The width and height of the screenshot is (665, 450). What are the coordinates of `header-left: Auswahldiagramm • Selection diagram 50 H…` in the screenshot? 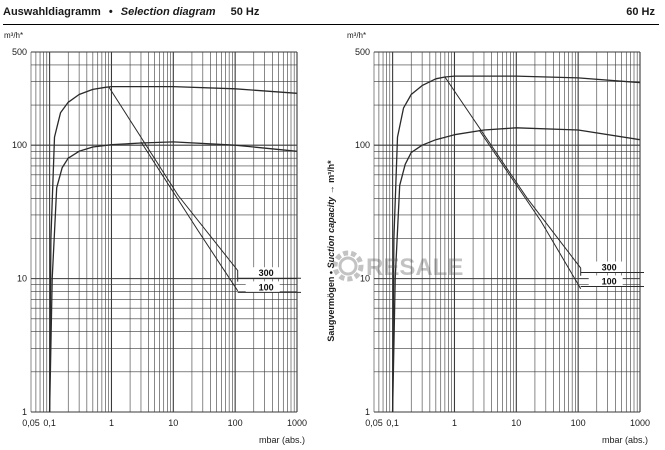 It's located at (131, 12).